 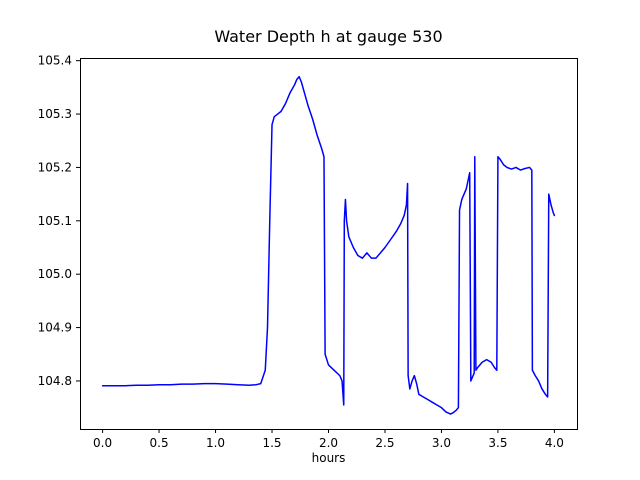 What do you see at coordinates (55, 221) in the screenshot?
I see `y-tick-label: 105.1` at bounding box center [55, 221].